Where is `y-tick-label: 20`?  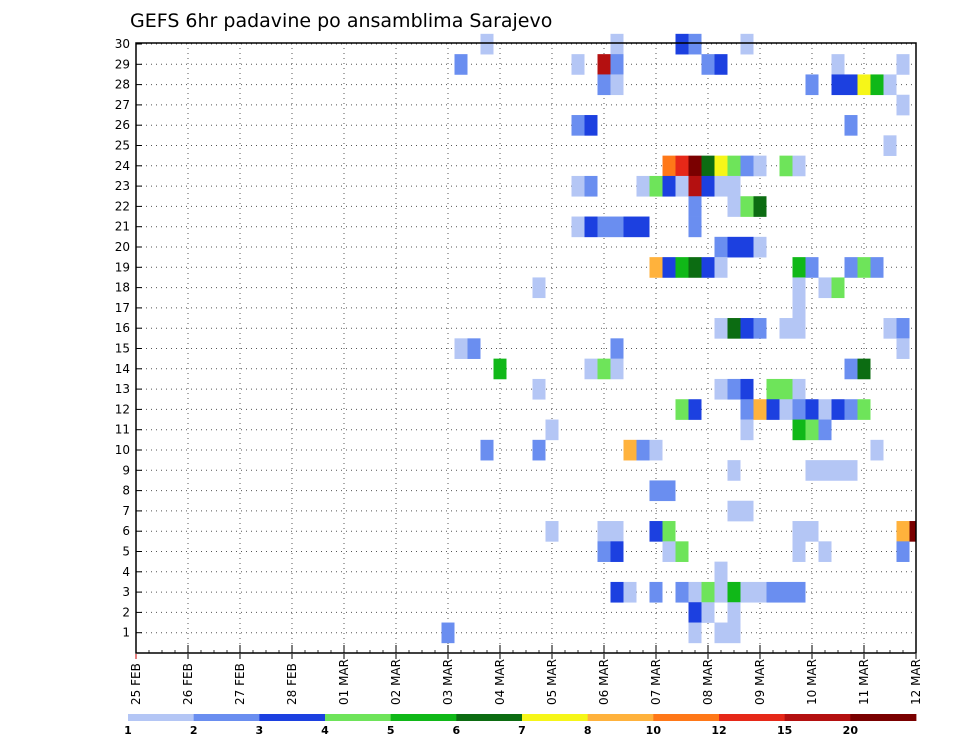
y-tick-label: 20 is located at coordinates (122, 247).